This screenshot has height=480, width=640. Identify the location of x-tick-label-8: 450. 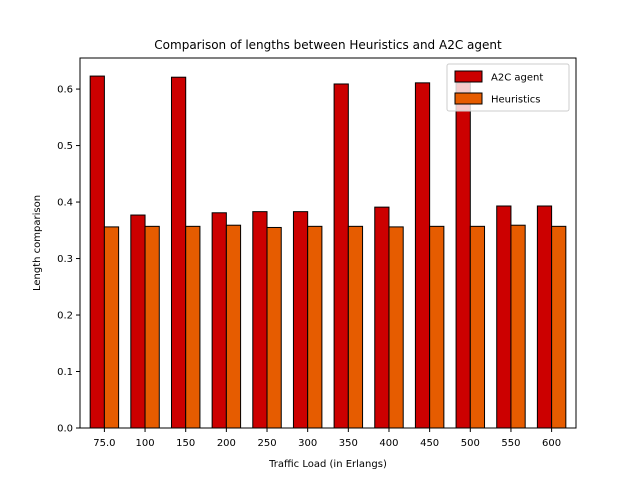
(429, 443).